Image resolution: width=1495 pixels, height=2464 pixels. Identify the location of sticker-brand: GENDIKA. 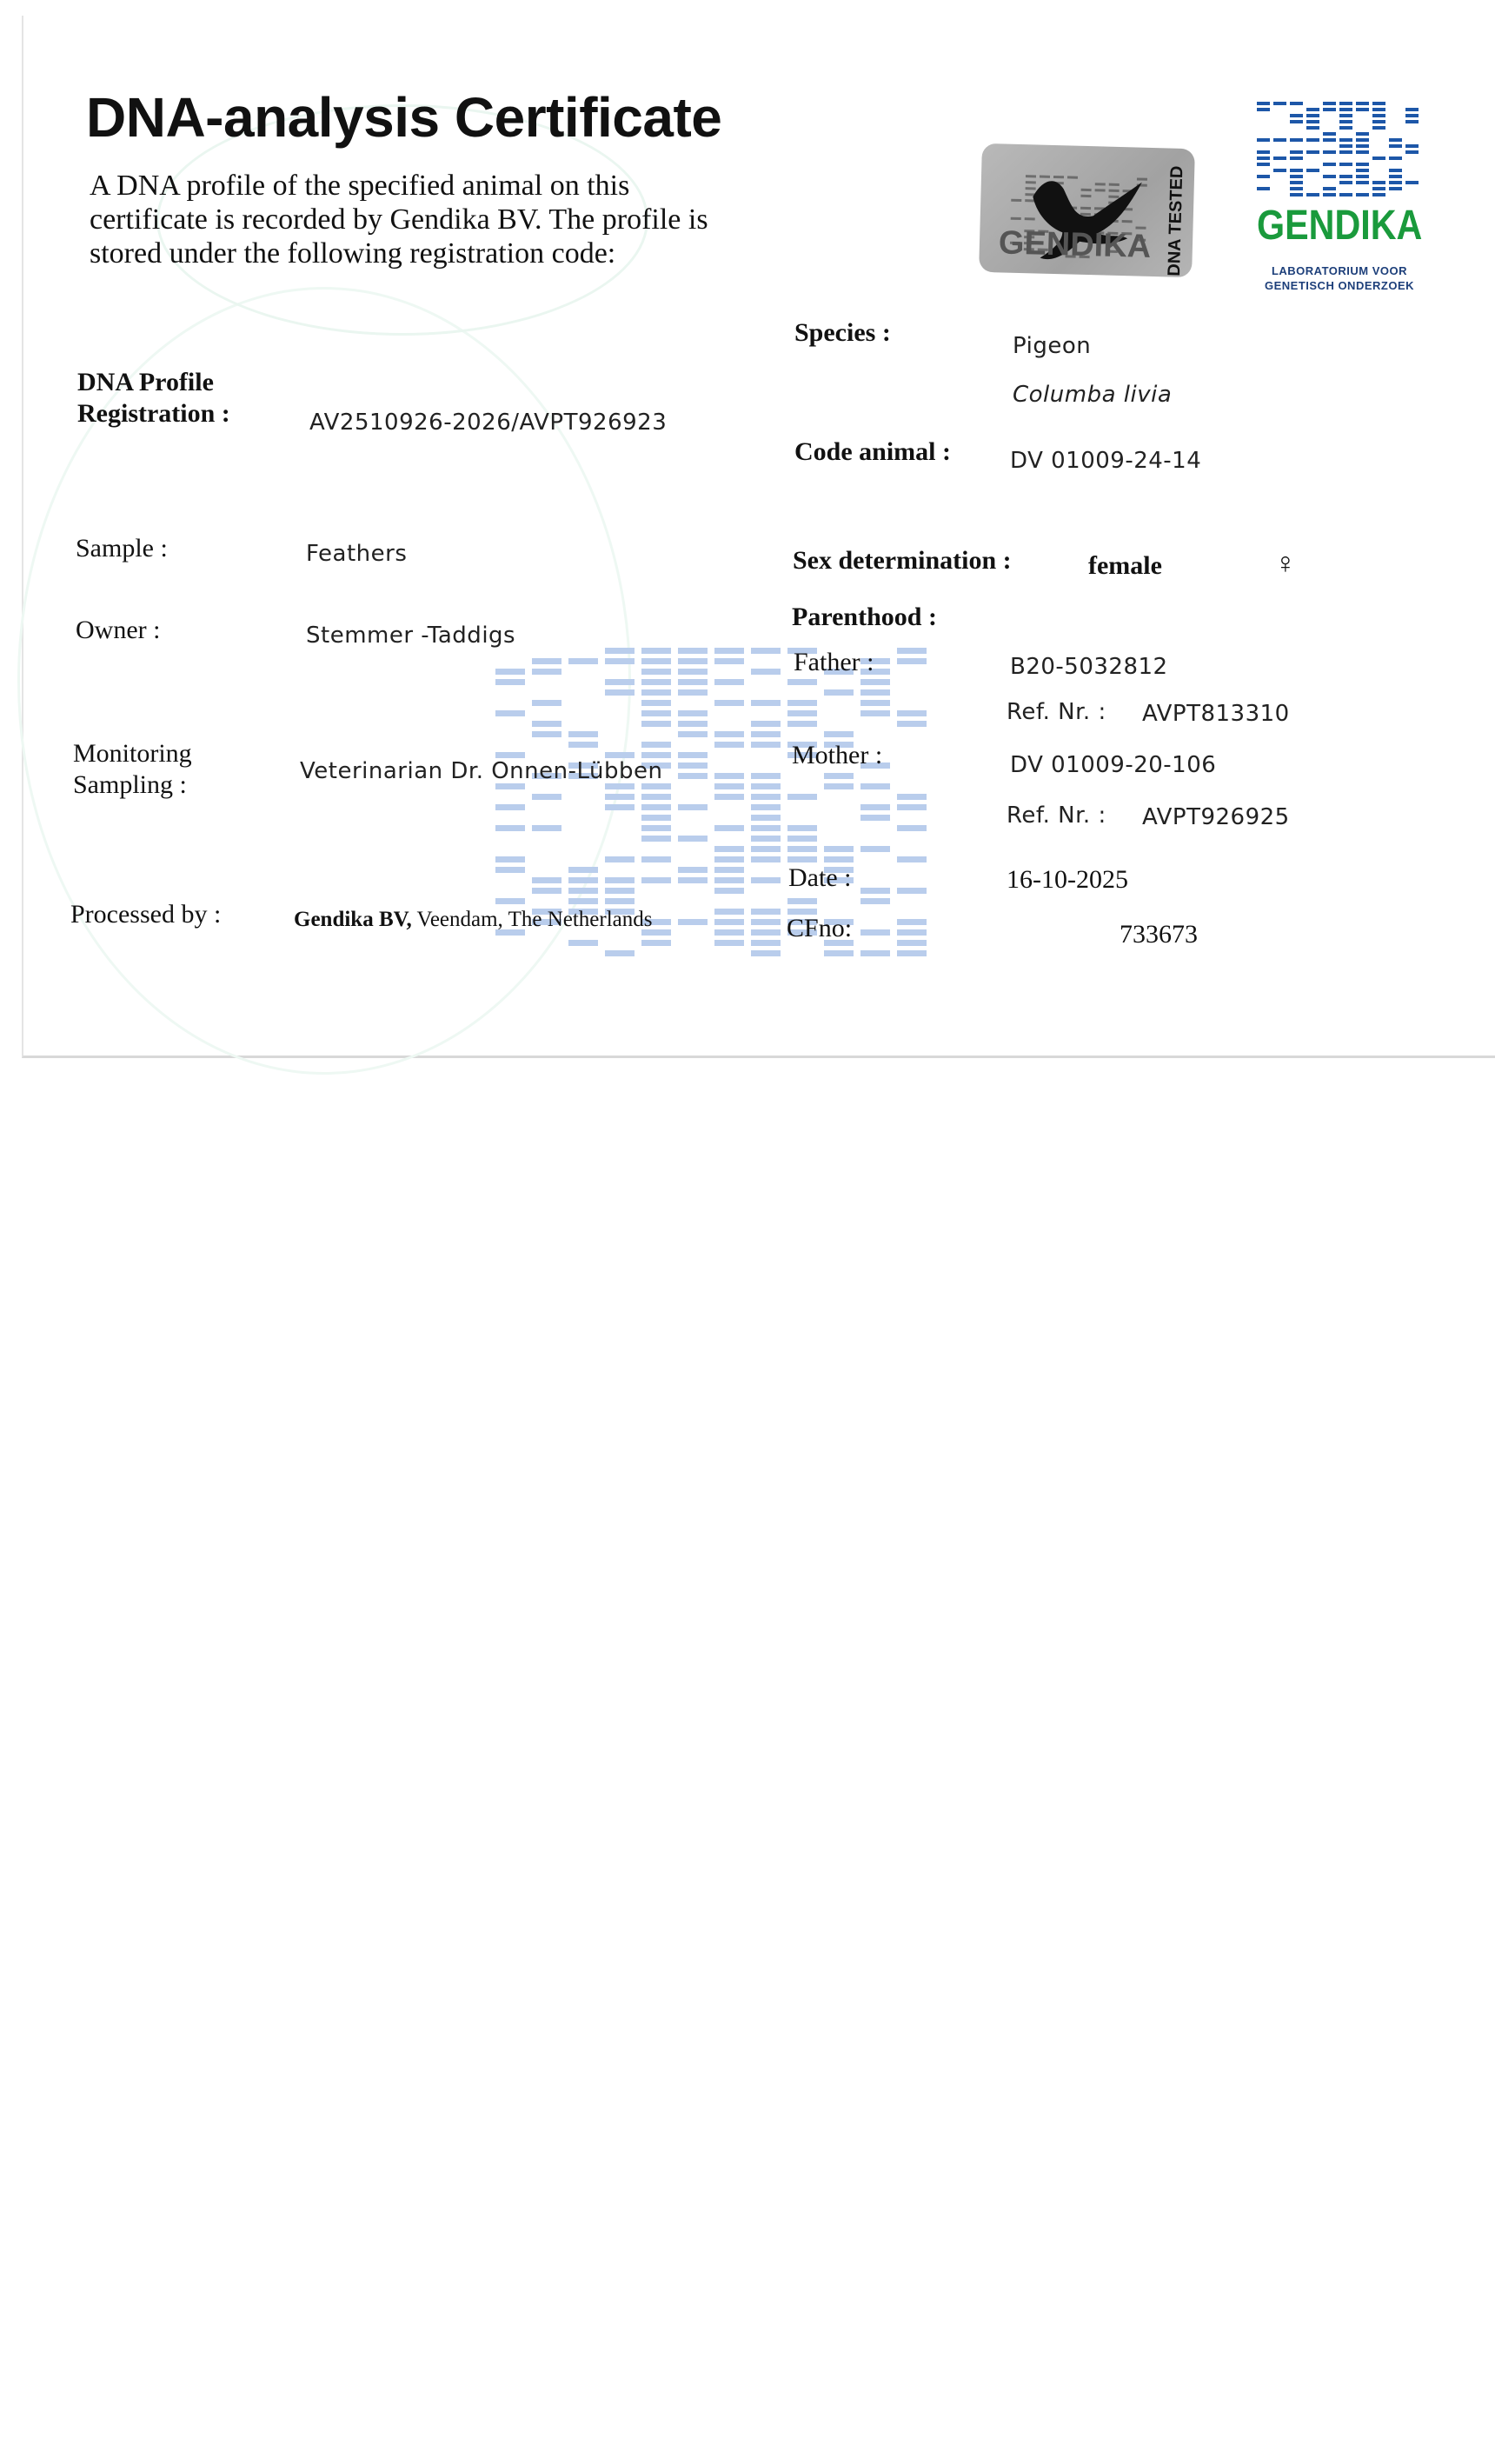
(1075, 244).